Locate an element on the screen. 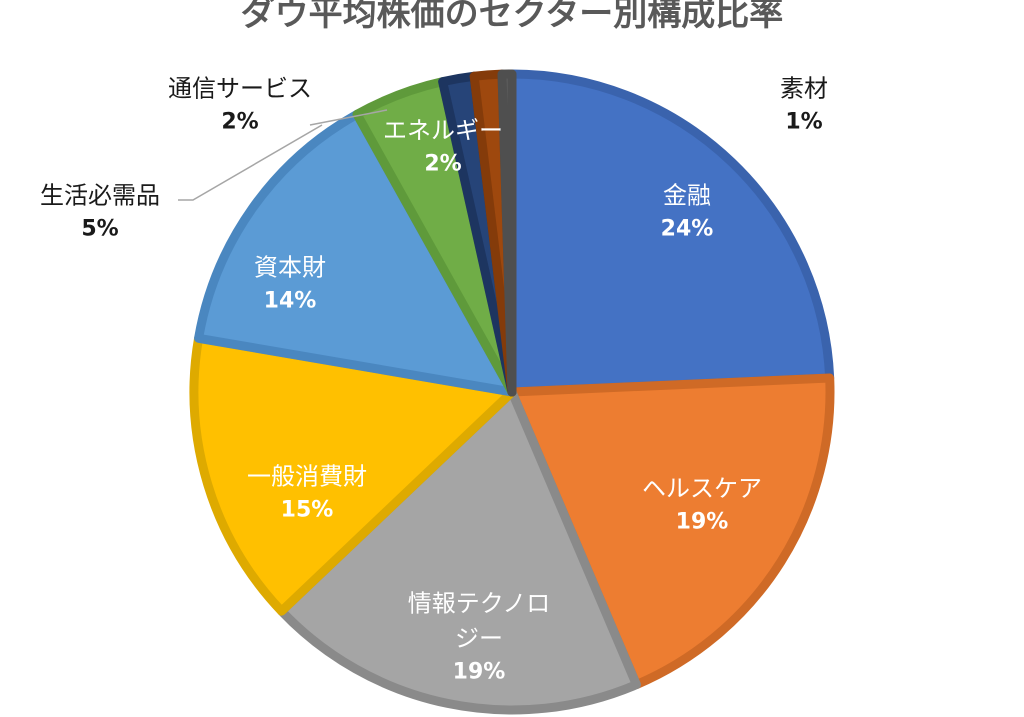 This screenshot has height=717, width=1024. slice-label-3: 情報テクノロ ジー 19% is located at coordinates (479, 636).